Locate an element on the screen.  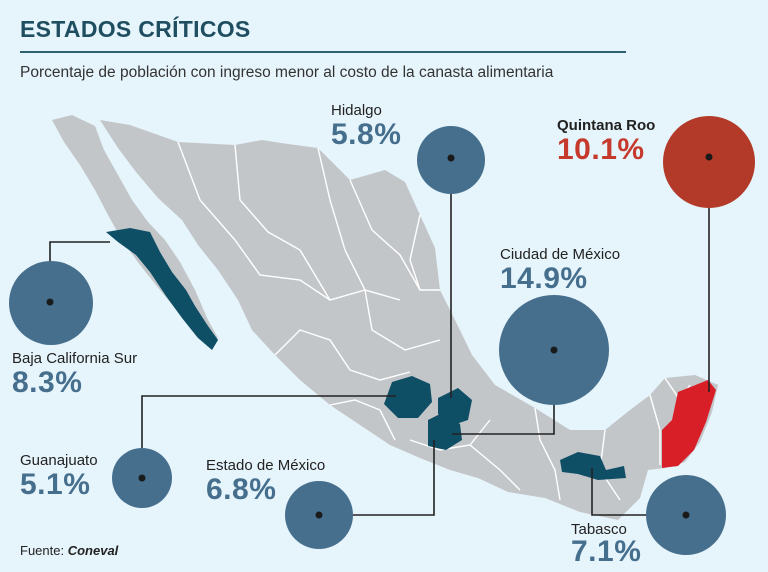
state-guanajuato is located at coordinates (408, 397).